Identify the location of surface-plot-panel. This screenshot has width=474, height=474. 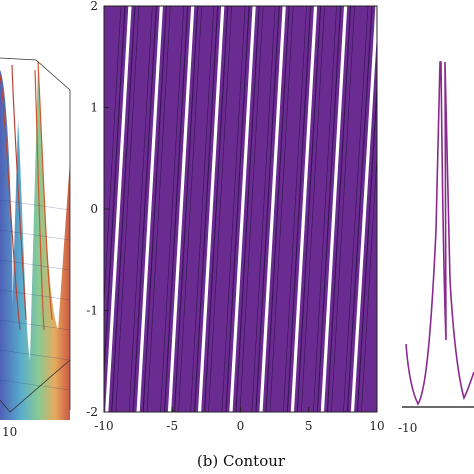
(35, 238).